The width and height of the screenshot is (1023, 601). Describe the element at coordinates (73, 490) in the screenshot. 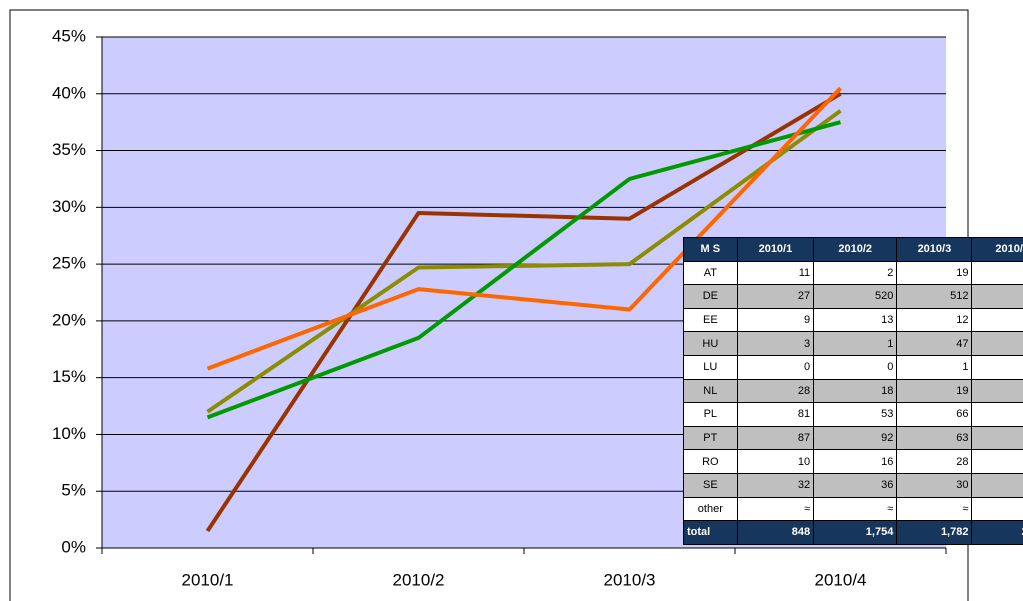

I see `y-tick-label: 5%` at that location.